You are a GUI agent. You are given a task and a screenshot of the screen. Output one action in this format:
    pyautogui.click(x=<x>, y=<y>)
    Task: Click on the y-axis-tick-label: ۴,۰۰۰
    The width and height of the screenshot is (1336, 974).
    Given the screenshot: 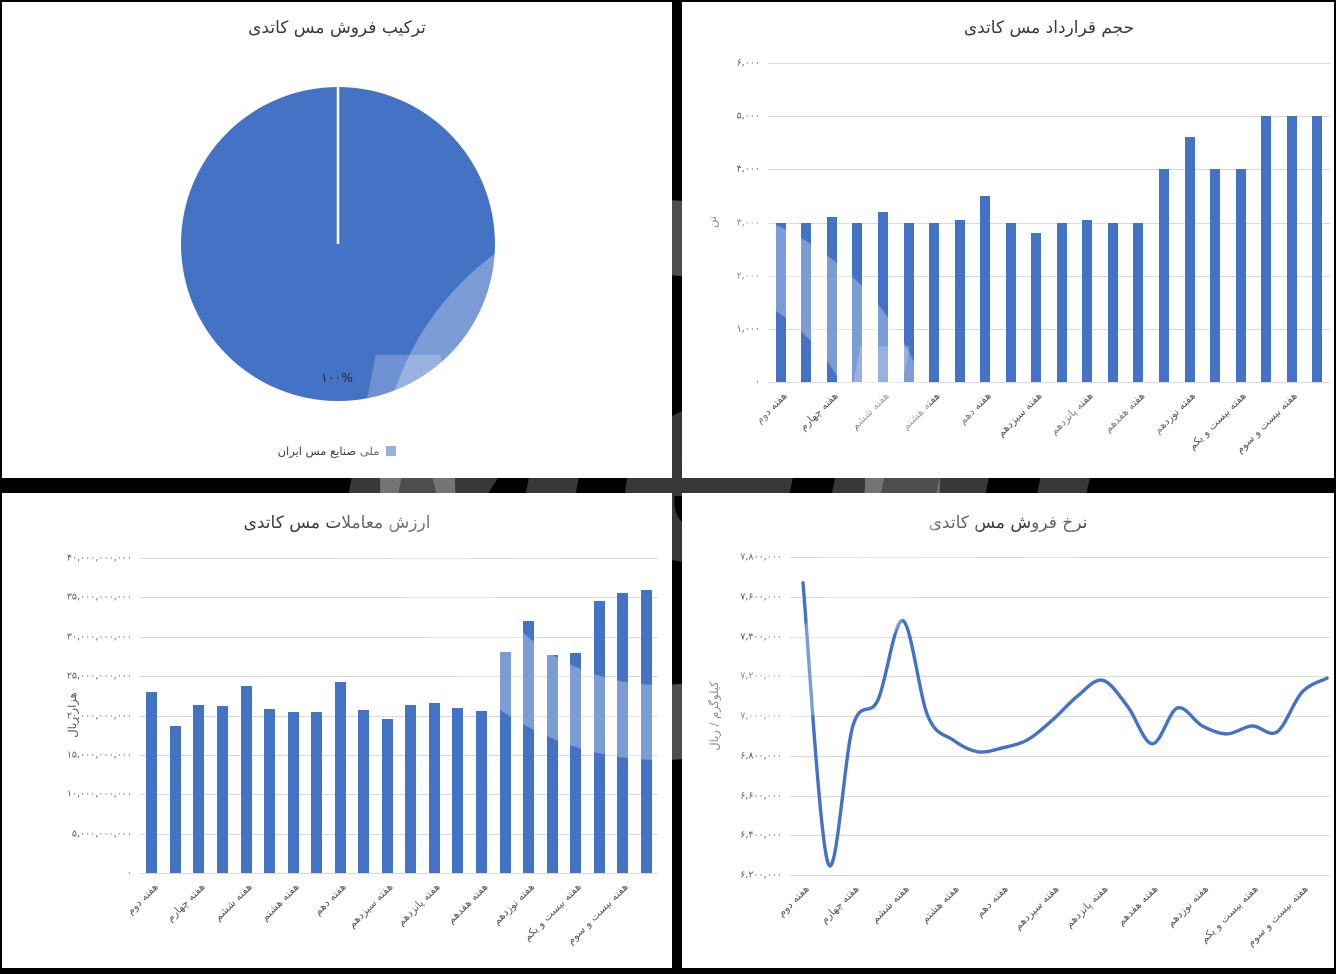 What is the action you would take?
    pyautogui.click(x=748, y=169)
    